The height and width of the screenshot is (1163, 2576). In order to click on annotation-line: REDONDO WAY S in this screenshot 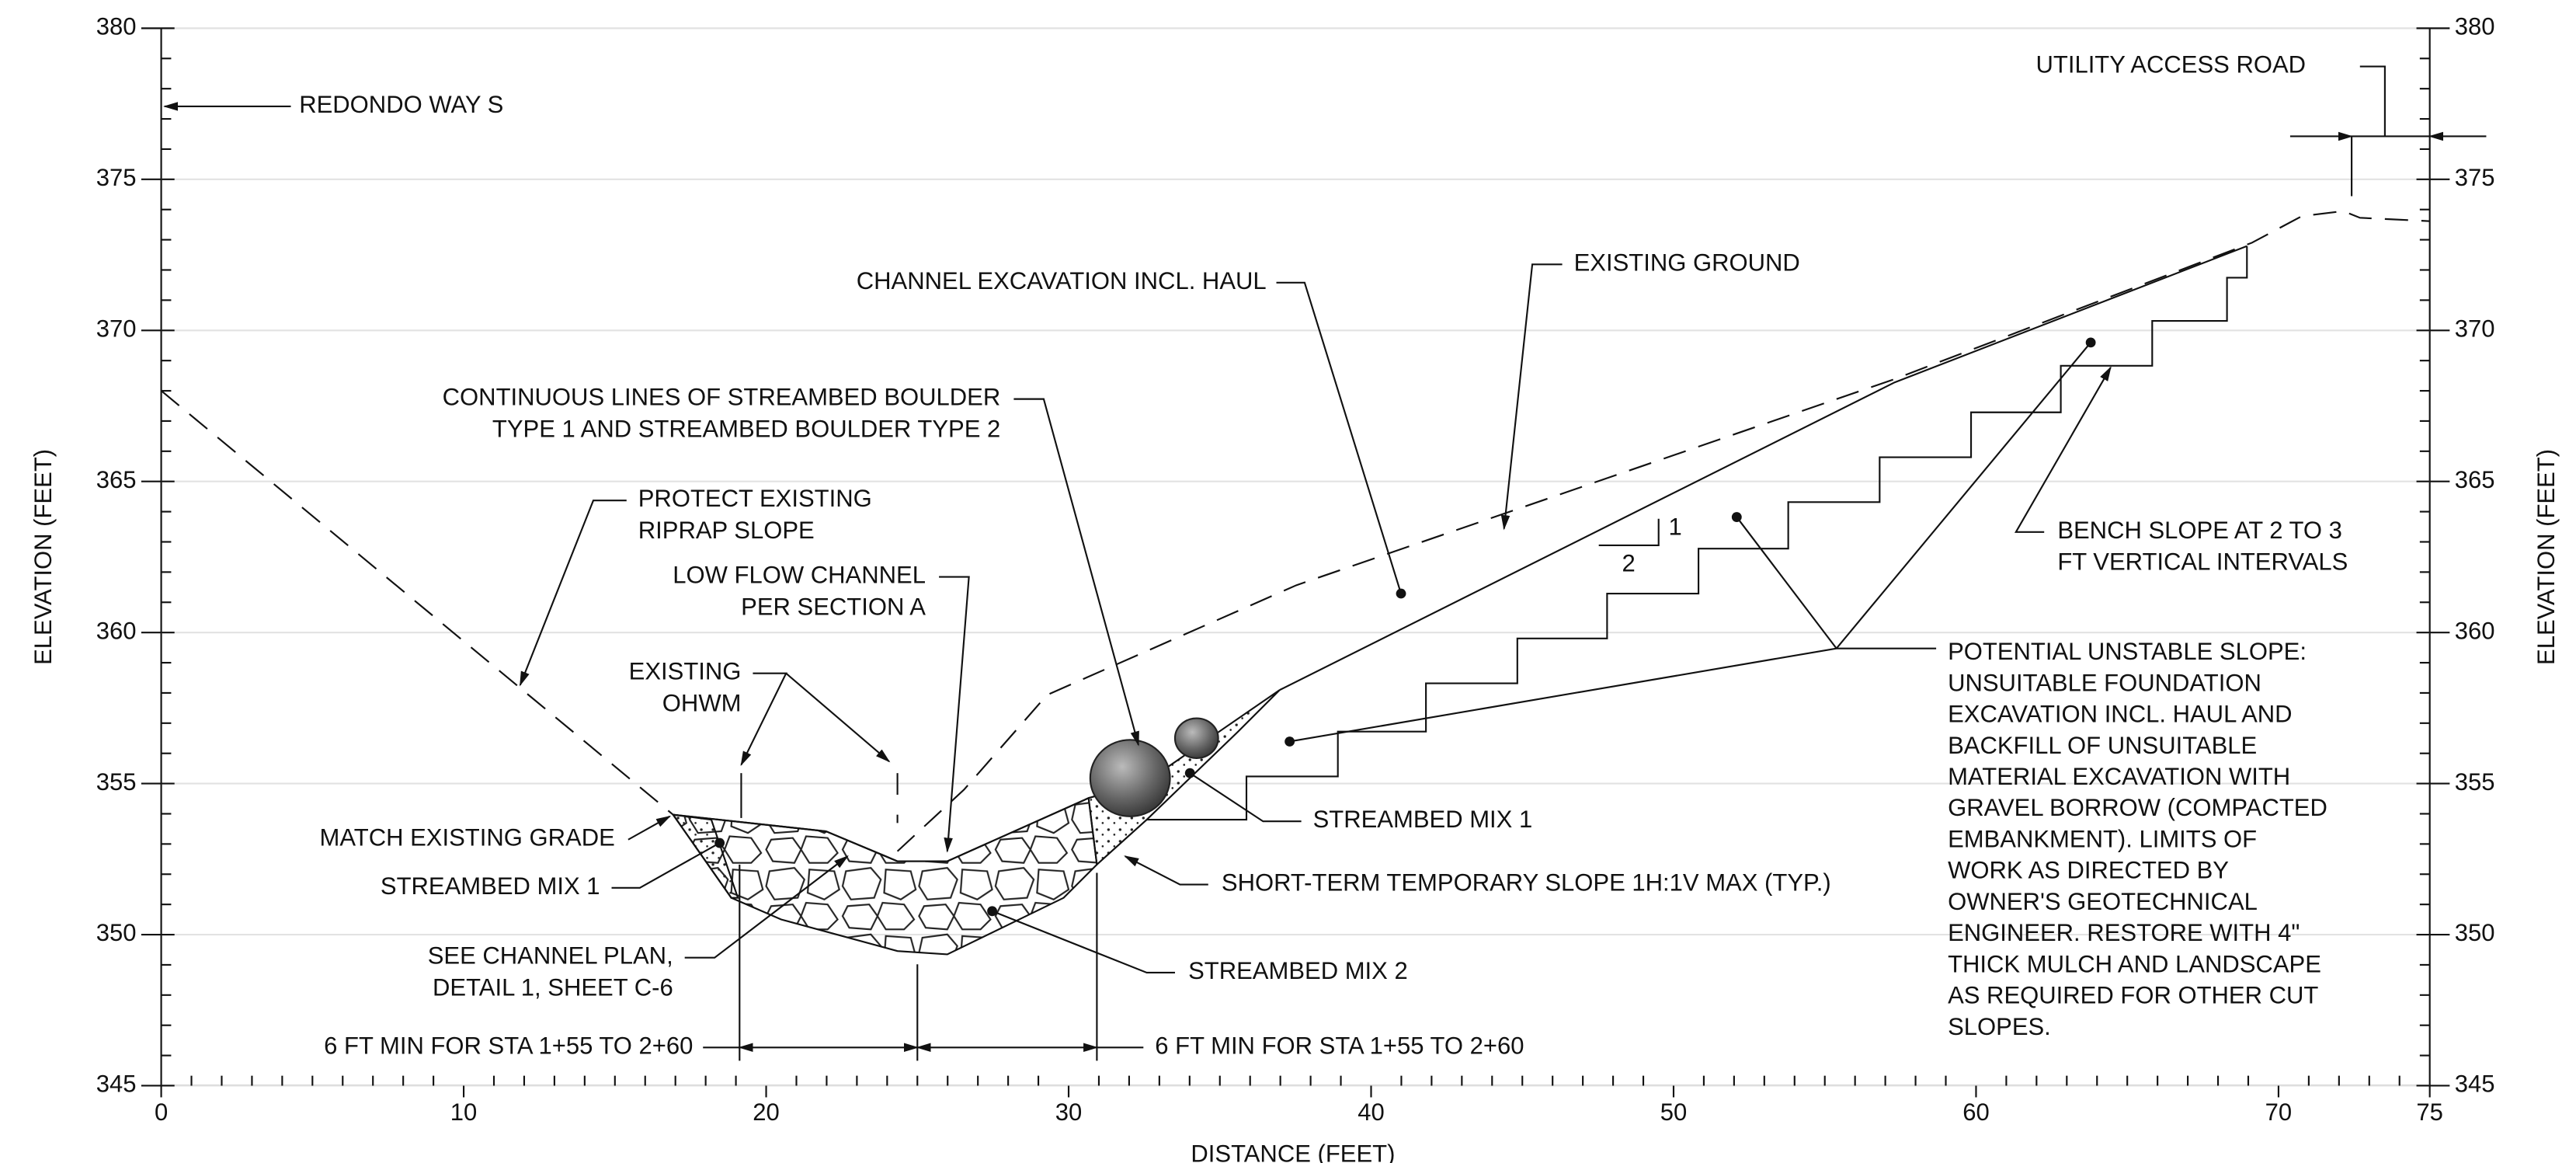, I will do `click(401, 105)`.